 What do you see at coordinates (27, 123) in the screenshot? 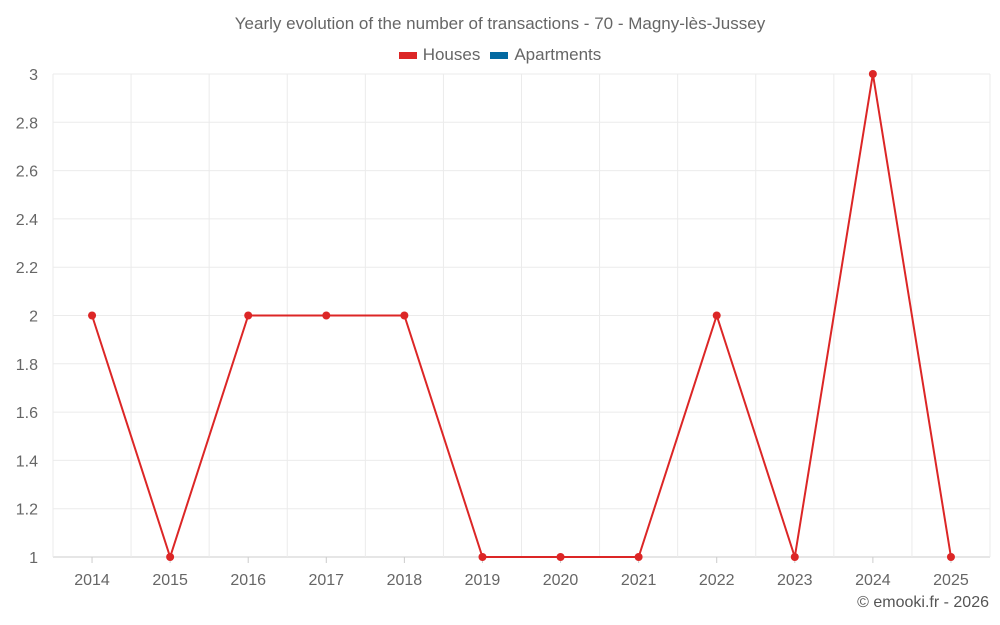
I see `y-tick-label: 2.8` at bounding box center [27, 123].